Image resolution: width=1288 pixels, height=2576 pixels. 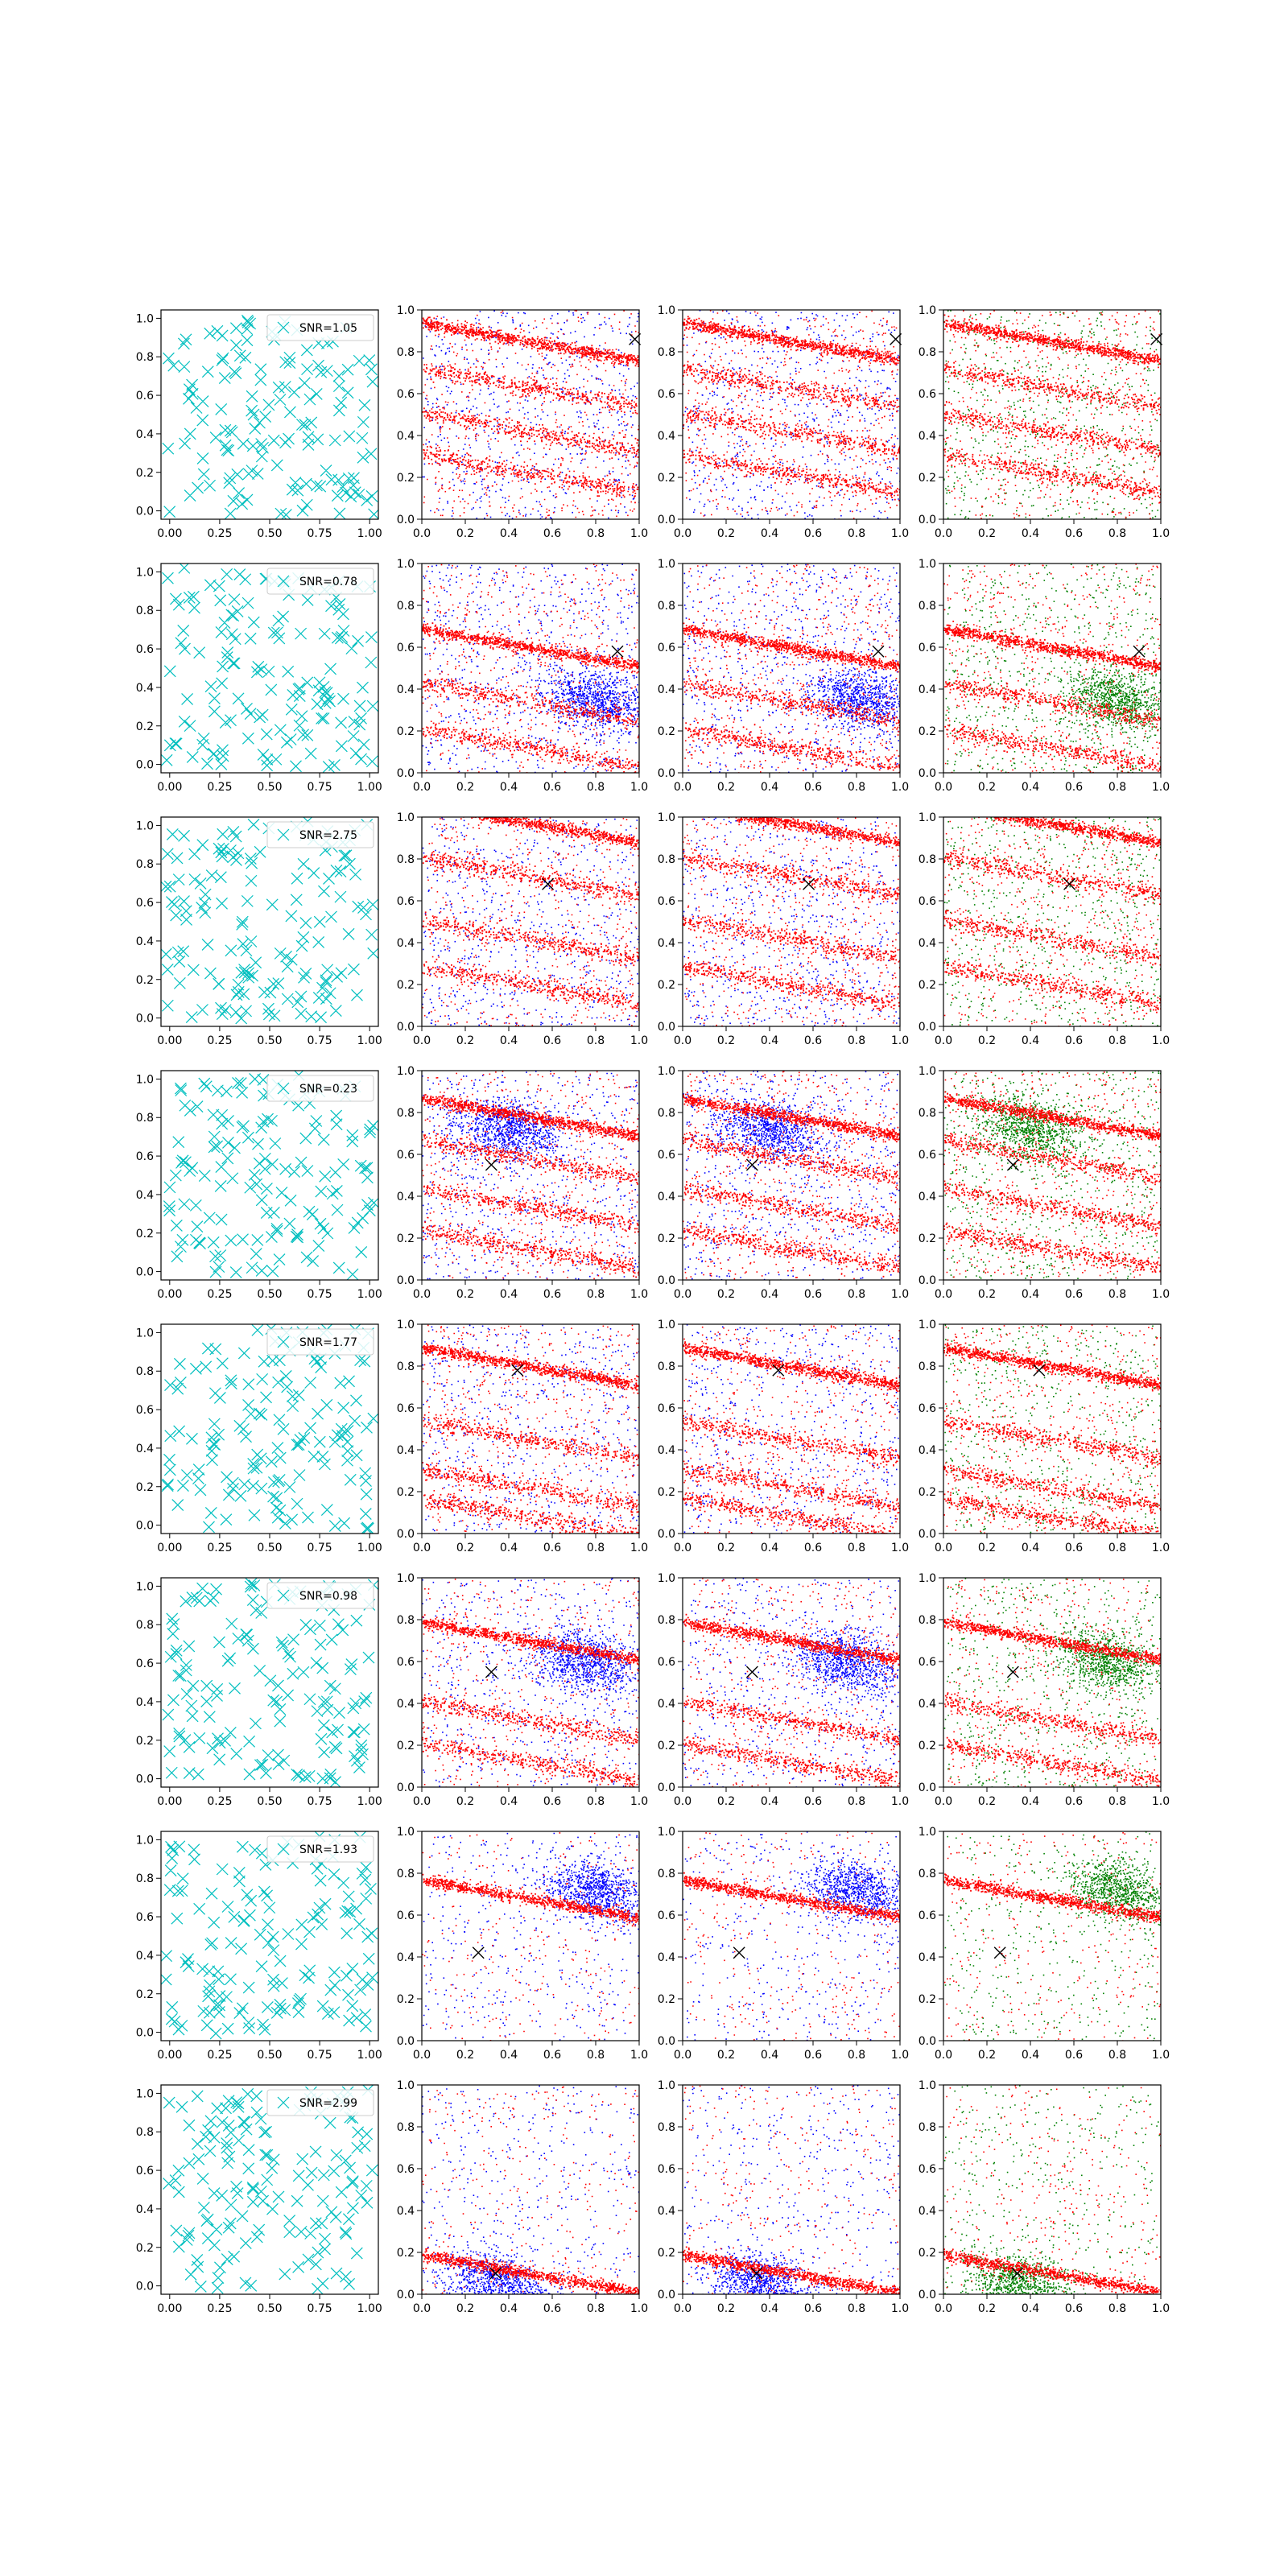 I want to click on legend-label: SNR=0.98, so click(x=328, y=1596).